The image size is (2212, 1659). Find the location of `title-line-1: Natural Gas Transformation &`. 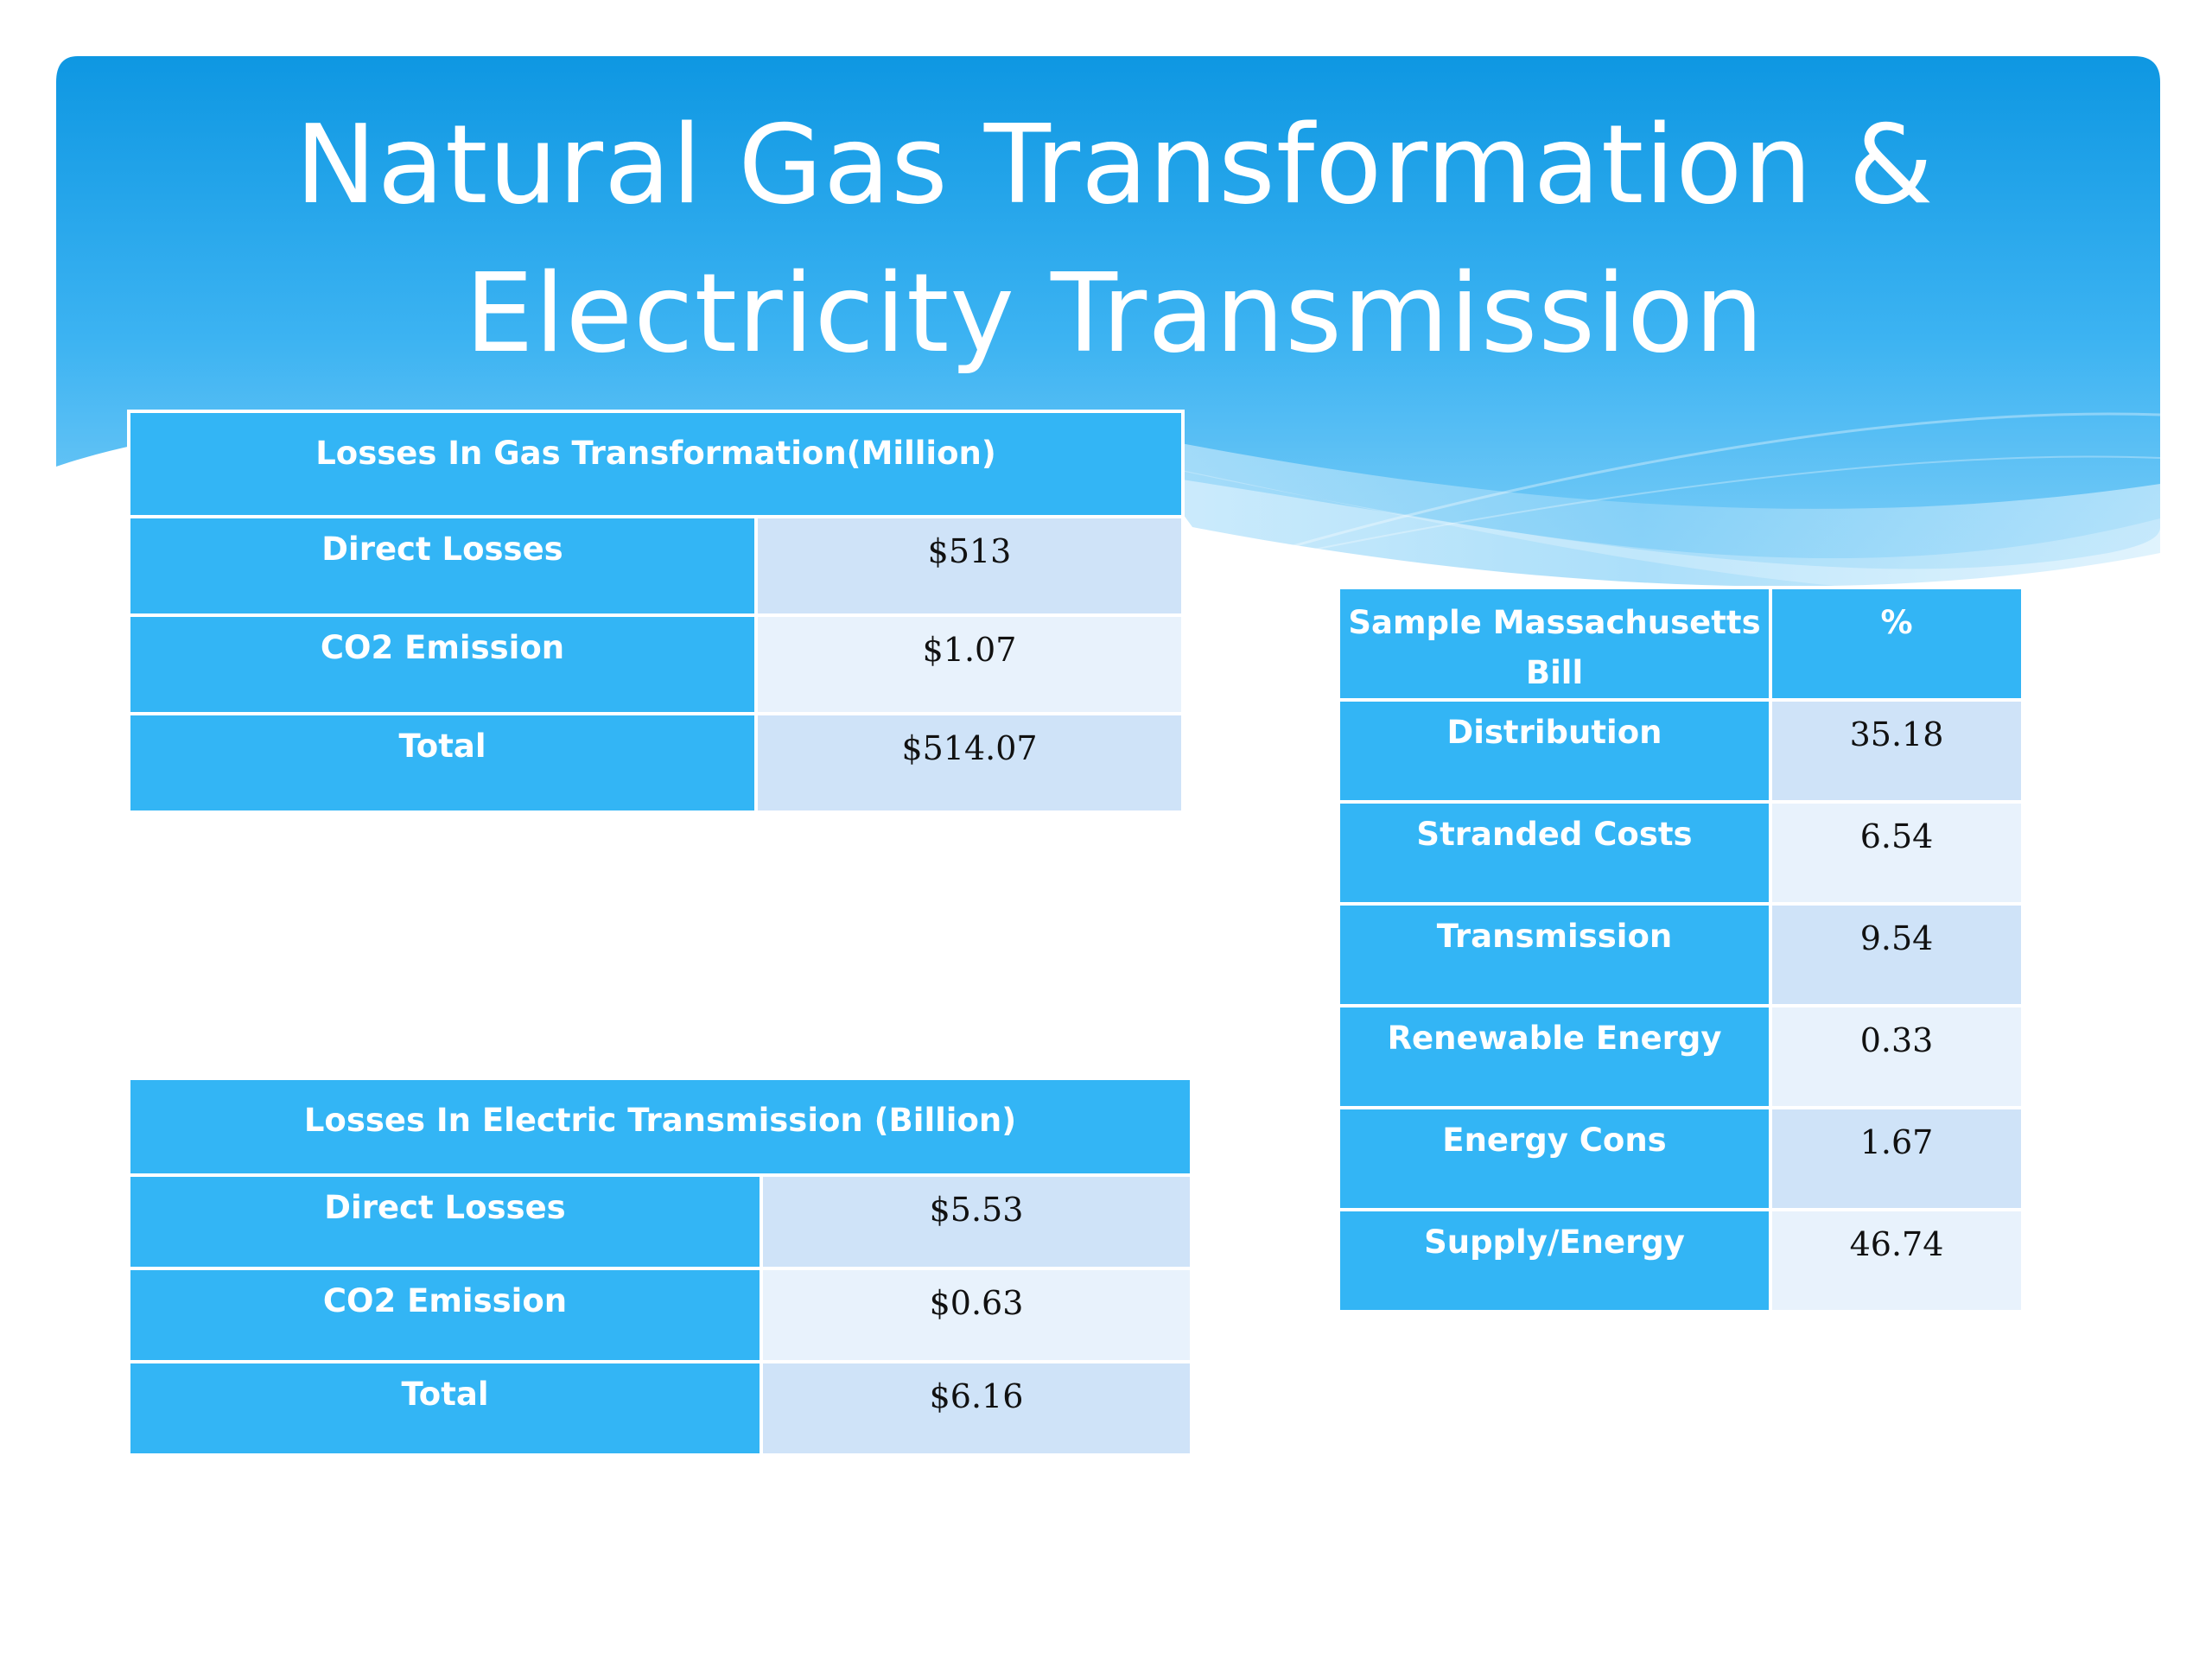

title-line-1: Natural Gas Transformation & is located at coordinates (1115, 164).